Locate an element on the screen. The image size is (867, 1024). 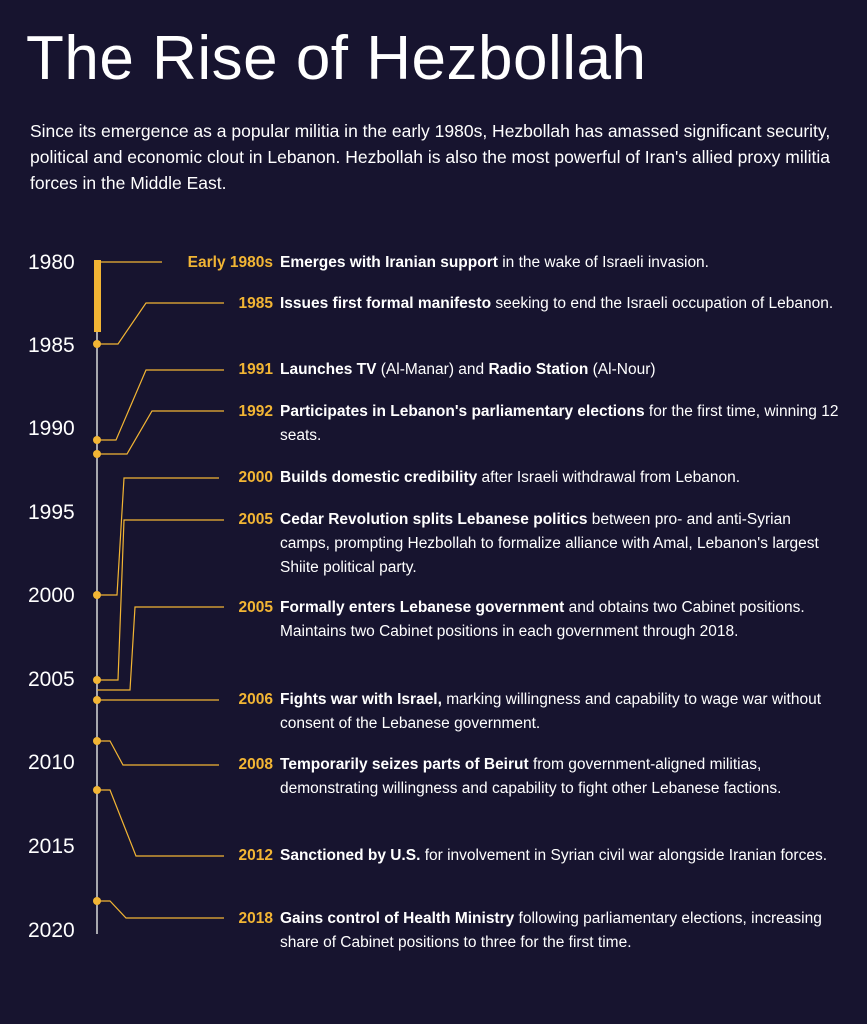
event-description-secondary: (Al-Nour) is located at coordinates (622, 369).